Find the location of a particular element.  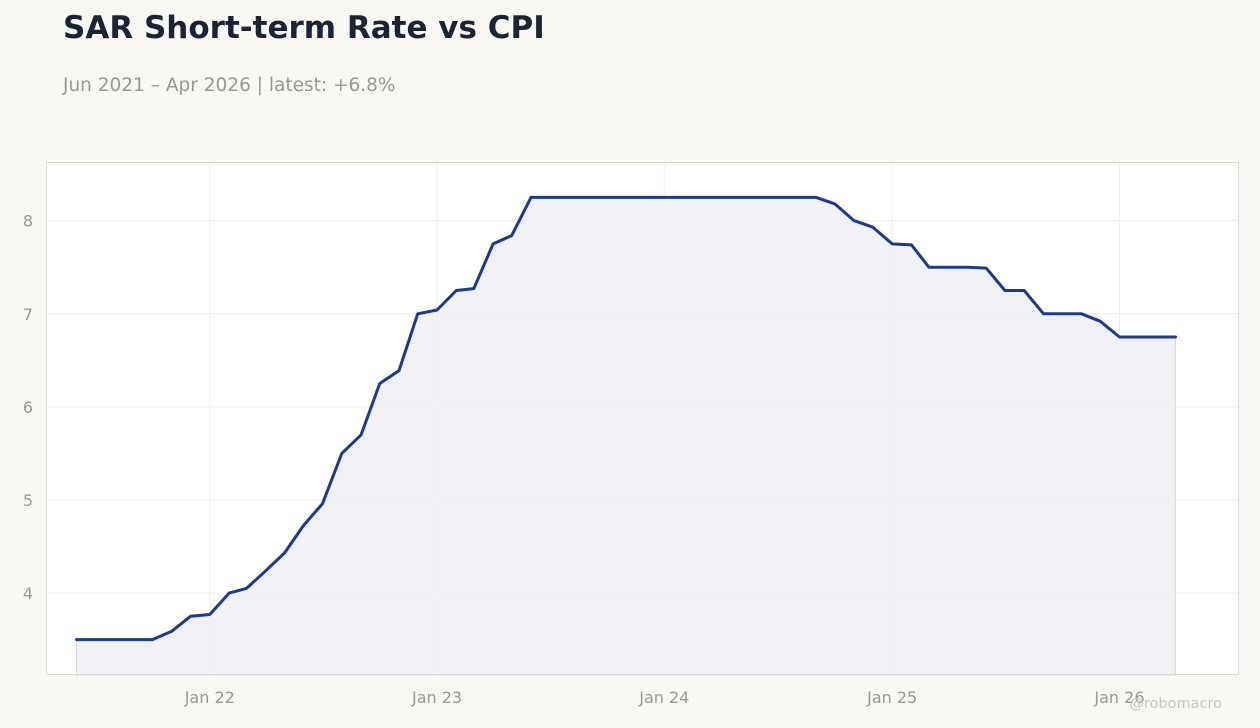

x-tick-label: Jan 23 is located at coordinates (436, 697).